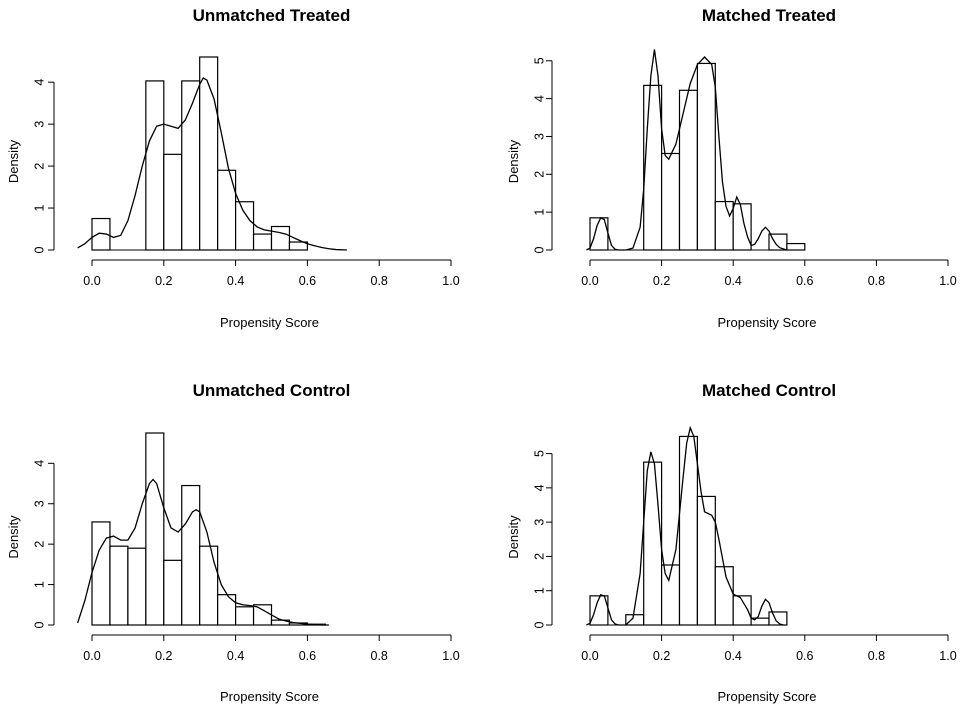  What do you see at coordinates (769, 15) in the screenshot?
I see `chart-title: Matched Treated` at bounding box center [769, 15].